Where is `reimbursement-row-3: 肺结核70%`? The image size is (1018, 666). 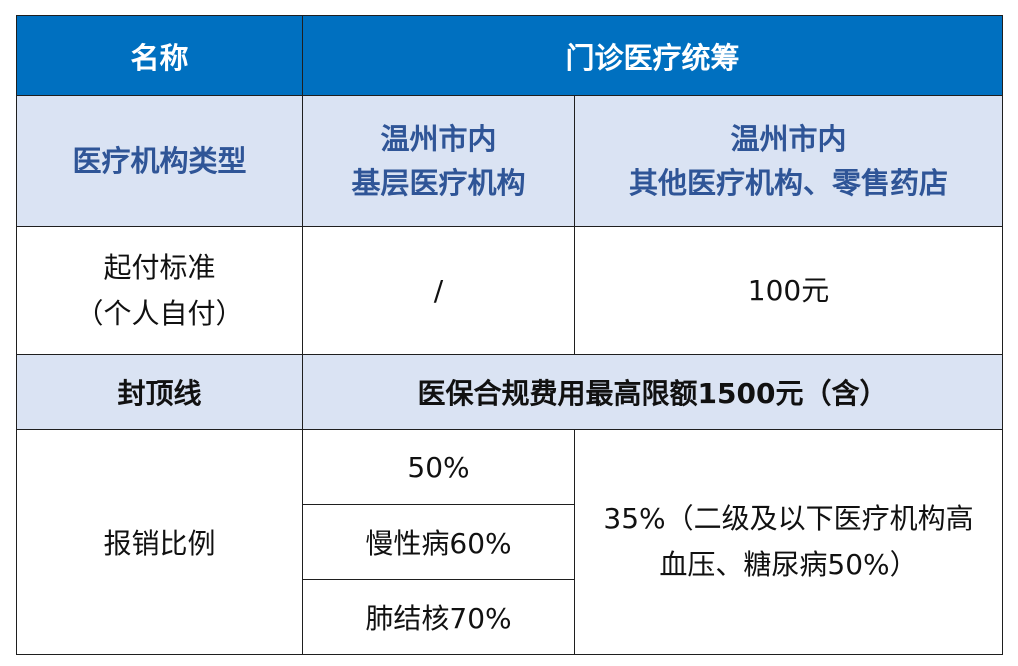 reimbursement-row-3: 肺结核70% is located at coordinates (510, 617).